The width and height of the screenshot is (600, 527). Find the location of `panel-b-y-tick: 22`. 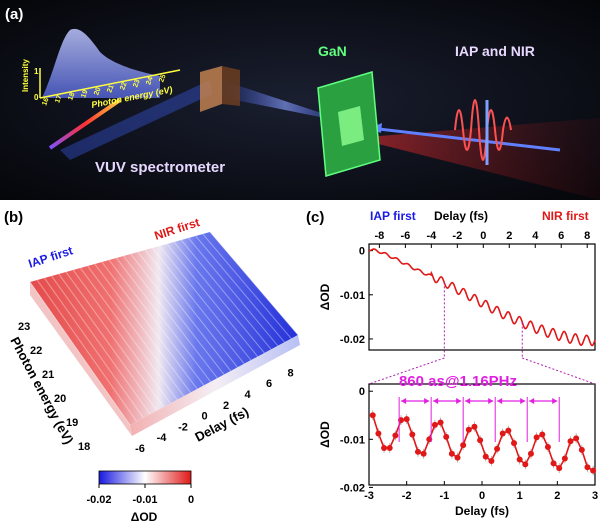

panel-b-y-tick: 22 is located at coordinates (36, 351).